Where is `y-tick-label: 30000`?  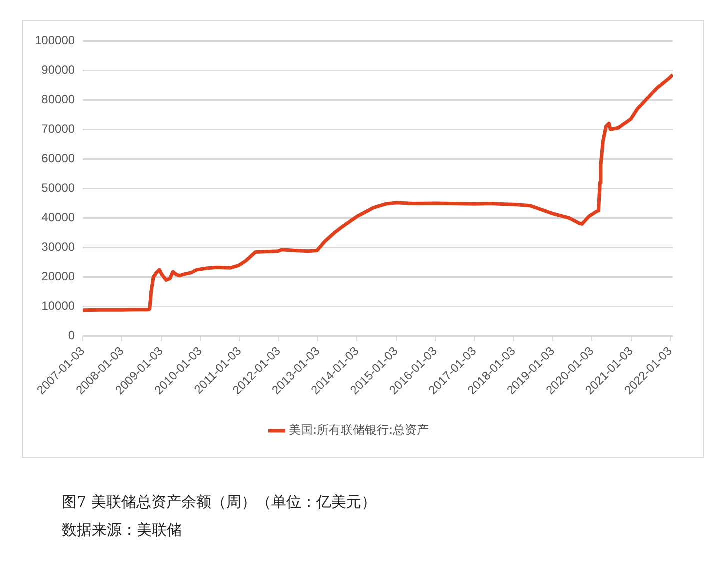 y-tick-label: 30000 is located at coordinates (59, 247).